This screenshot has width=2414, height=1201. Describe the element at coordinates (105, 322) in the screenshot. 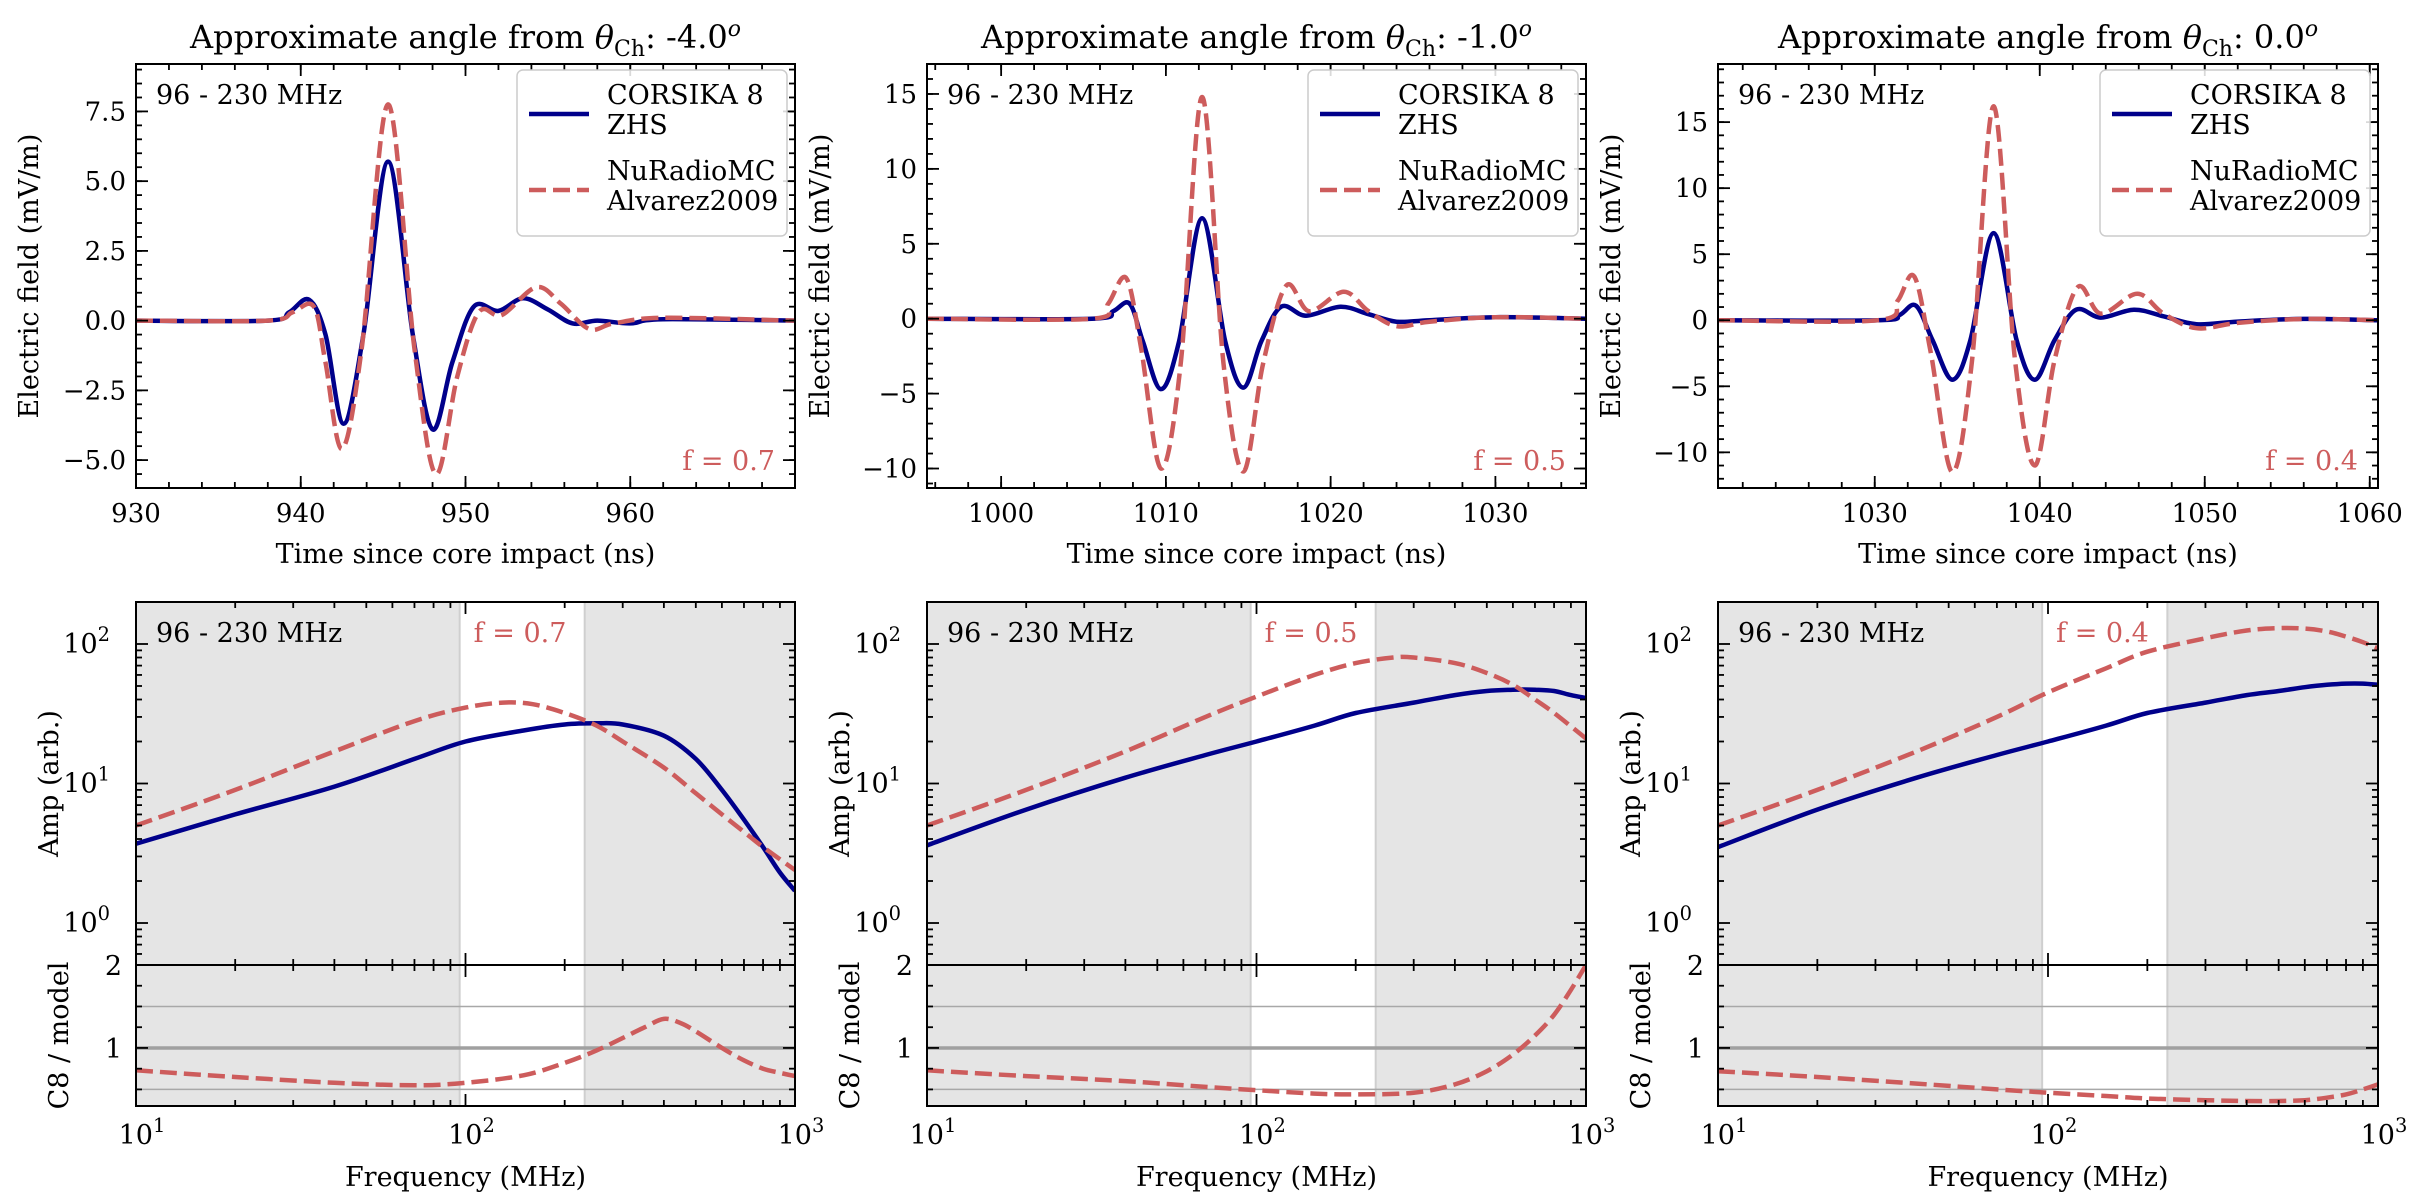

I see `y-tick-label: 0.0` at that location.